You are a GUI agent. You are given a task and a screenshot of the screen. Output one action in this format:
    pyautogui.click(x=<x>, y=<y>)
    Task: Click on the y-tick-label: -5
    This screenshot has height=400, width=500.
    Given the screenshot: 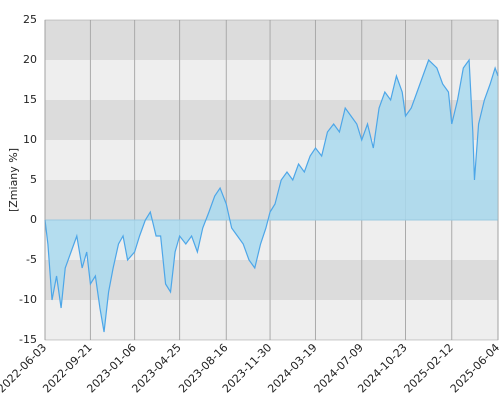 What is the action you would take?
    pyautogui.click(x=31, y=259)
    